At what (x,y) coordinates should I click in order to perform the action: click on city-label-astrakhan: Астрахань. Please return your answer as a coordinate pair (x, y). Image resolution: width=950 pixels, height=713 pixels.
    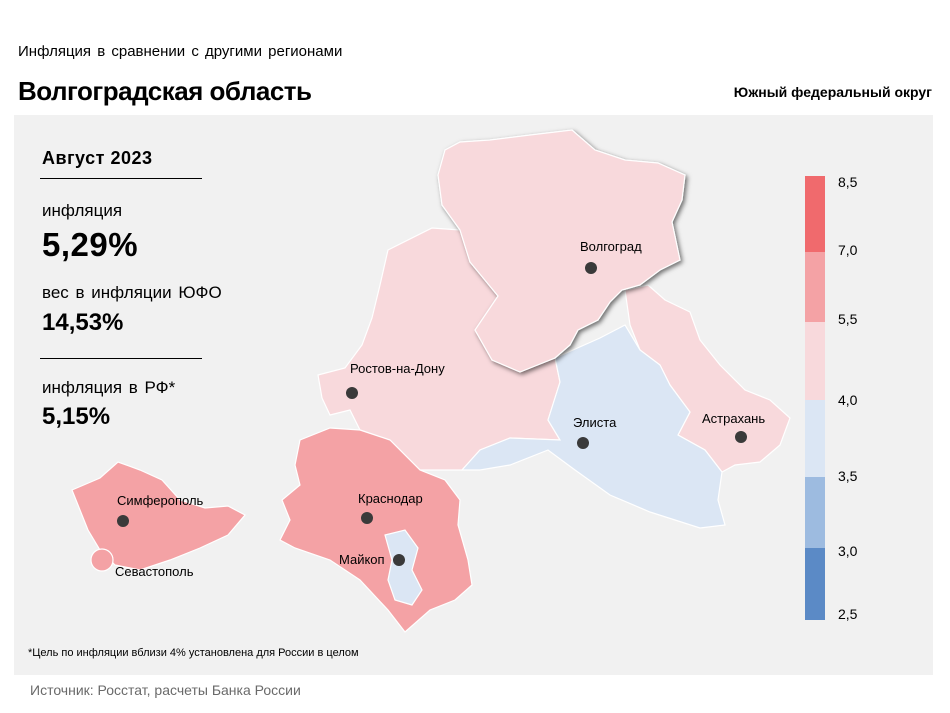
    Looking at the image, I should click on (733, 418).